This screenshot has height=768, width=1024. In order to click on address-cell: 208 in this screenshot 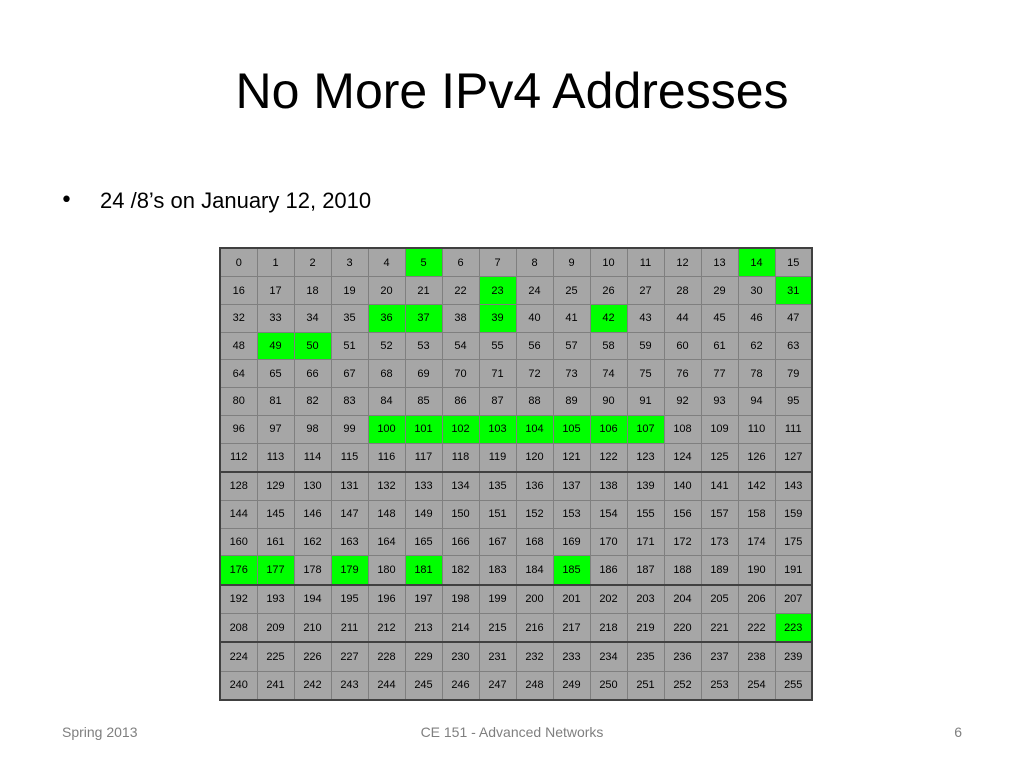, I will do `click(238, 628)`.